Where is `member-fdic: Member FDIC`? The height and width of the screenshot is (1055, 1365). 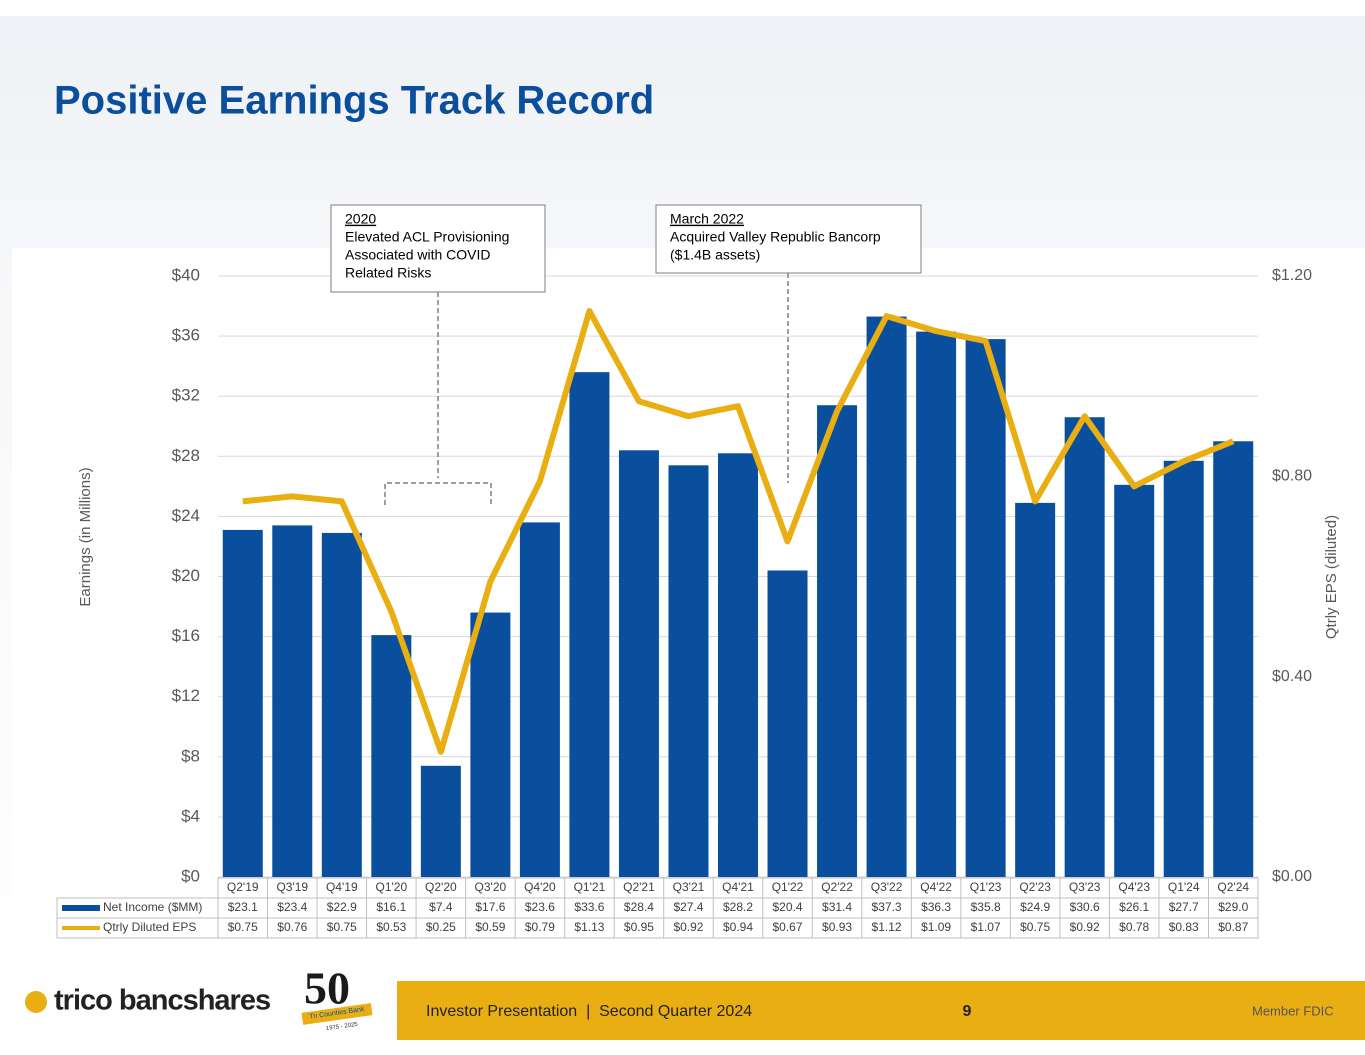
member-fdic: Member FDIC is located at coordinates (1293, 1010).